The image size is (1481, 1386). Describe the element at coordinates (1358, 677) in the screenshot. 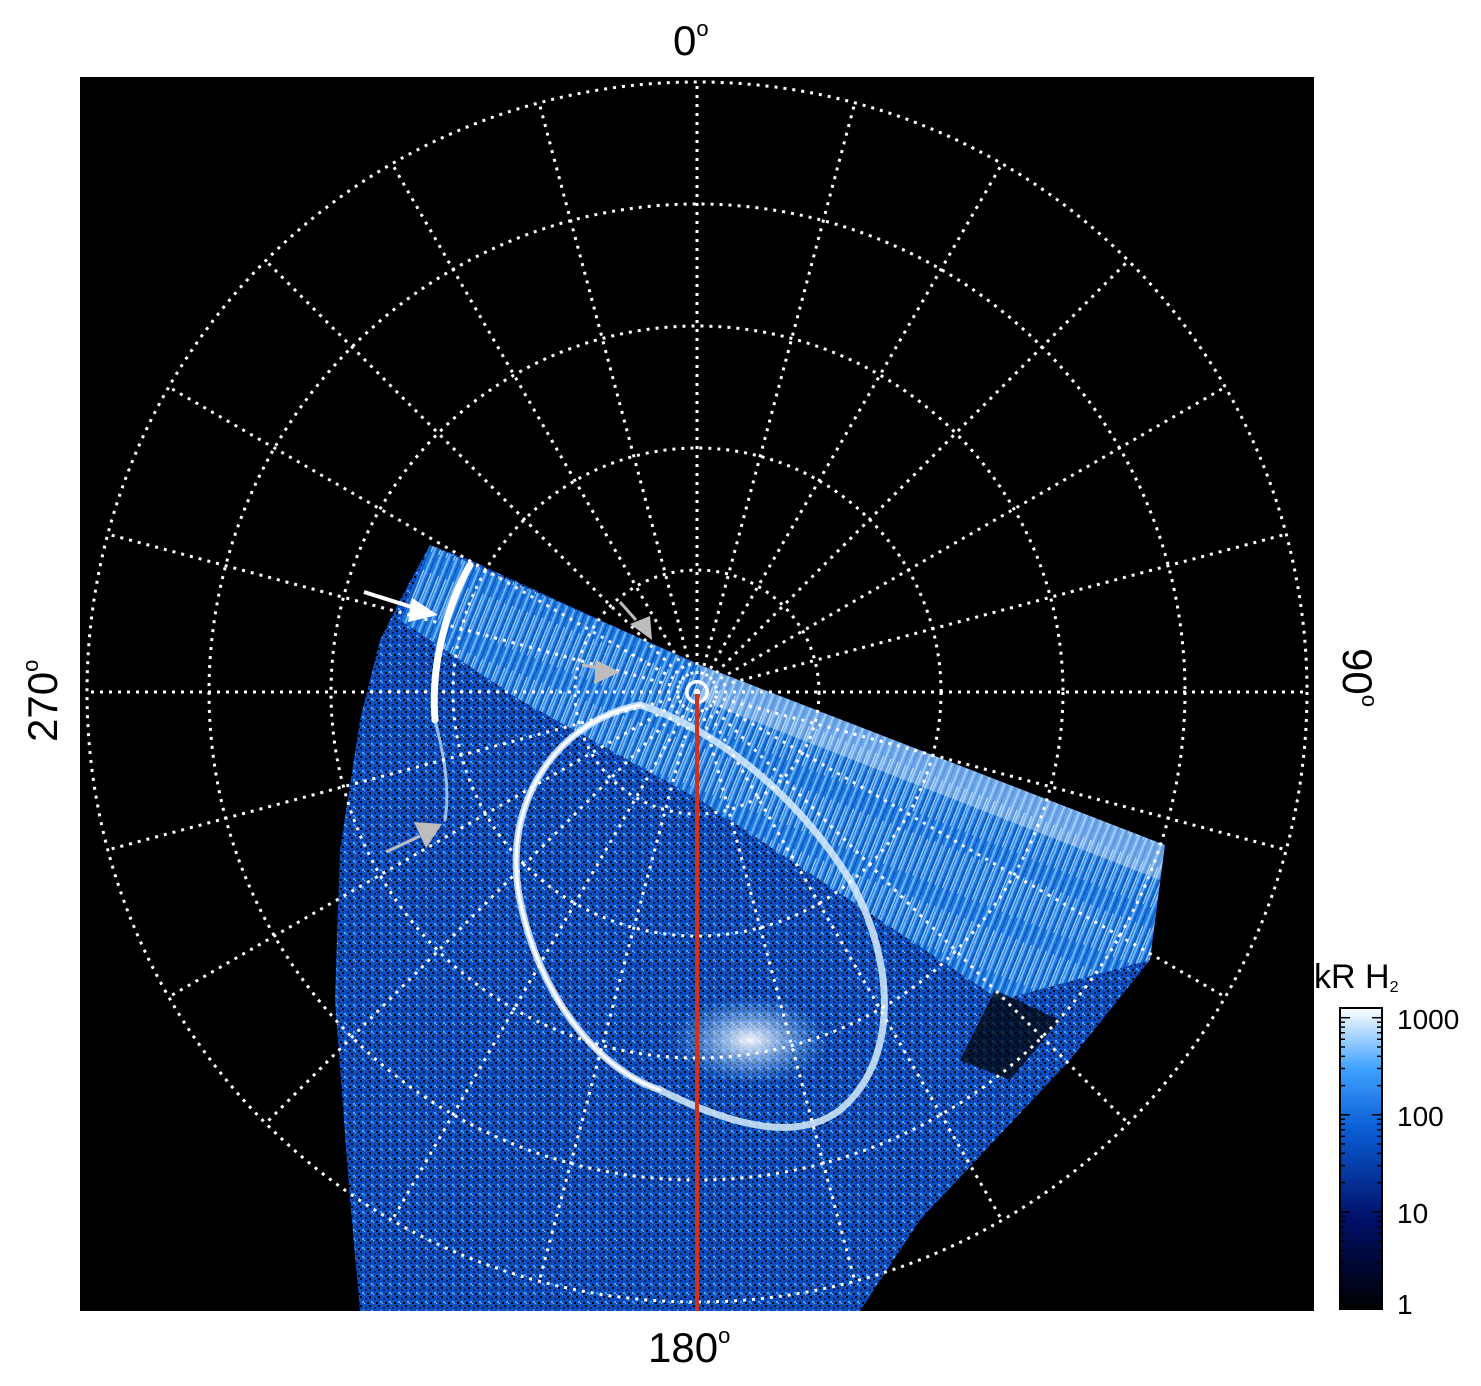

I see `azimuth-label-90: 90o` at that location.